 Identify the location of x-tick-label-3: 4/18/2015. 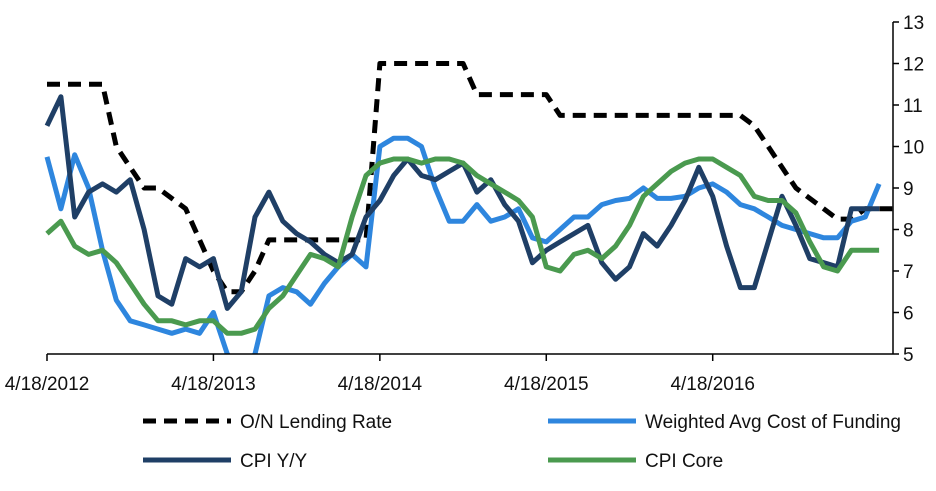
(546, 384).